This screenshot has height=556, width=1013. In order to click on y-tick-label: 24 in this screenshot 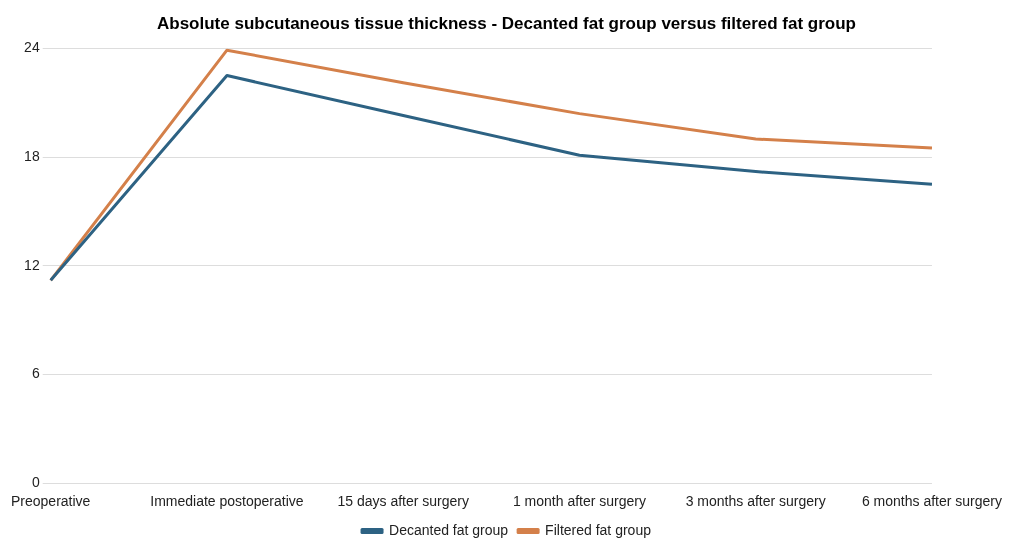, I will do `click(32, 47)`.